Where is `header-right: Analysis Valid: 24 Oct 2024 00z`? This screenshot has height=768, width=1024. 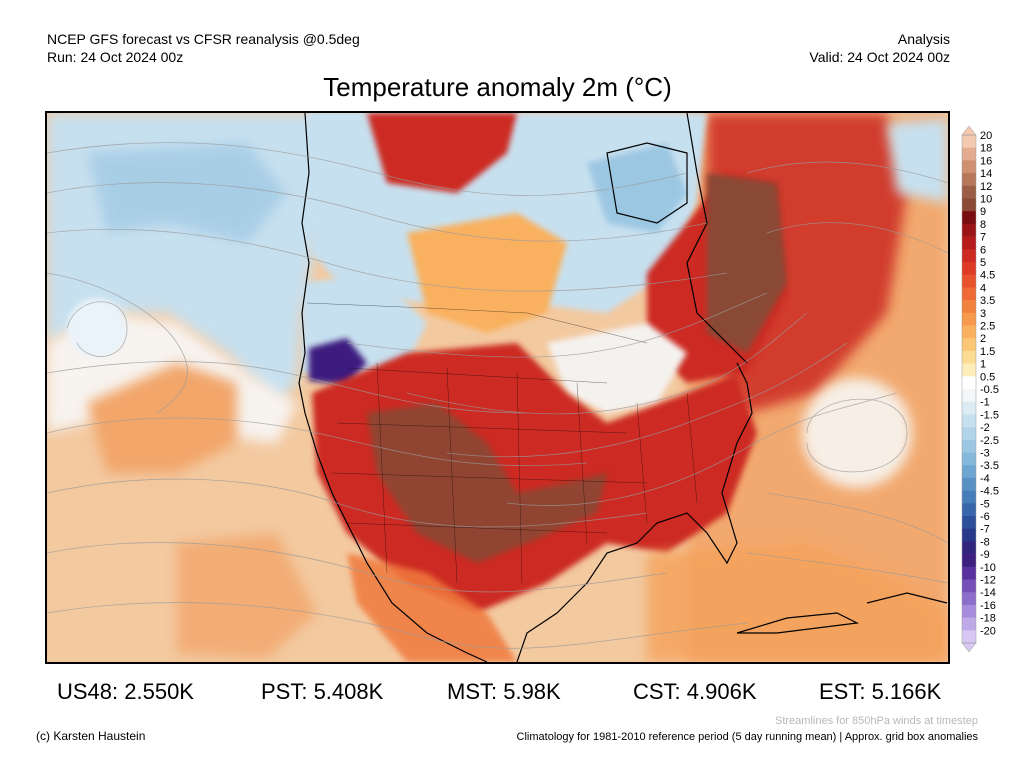 header-right: Analysis Valid: 24 Oct 2024 00z is located at coordinates (879, 48).